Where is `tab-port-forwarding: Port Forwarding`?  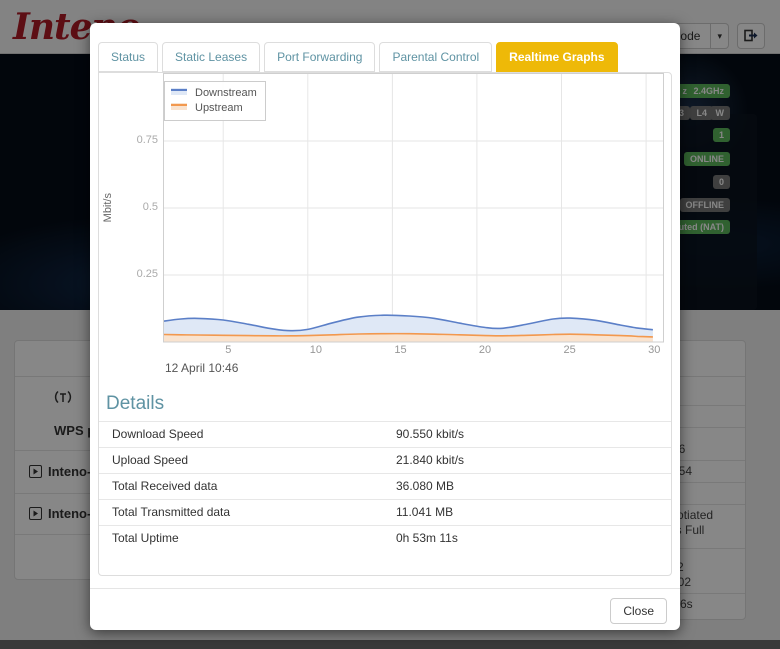
tab-port-forwarding: Port Forwarding is located at coordinates (320, 57).